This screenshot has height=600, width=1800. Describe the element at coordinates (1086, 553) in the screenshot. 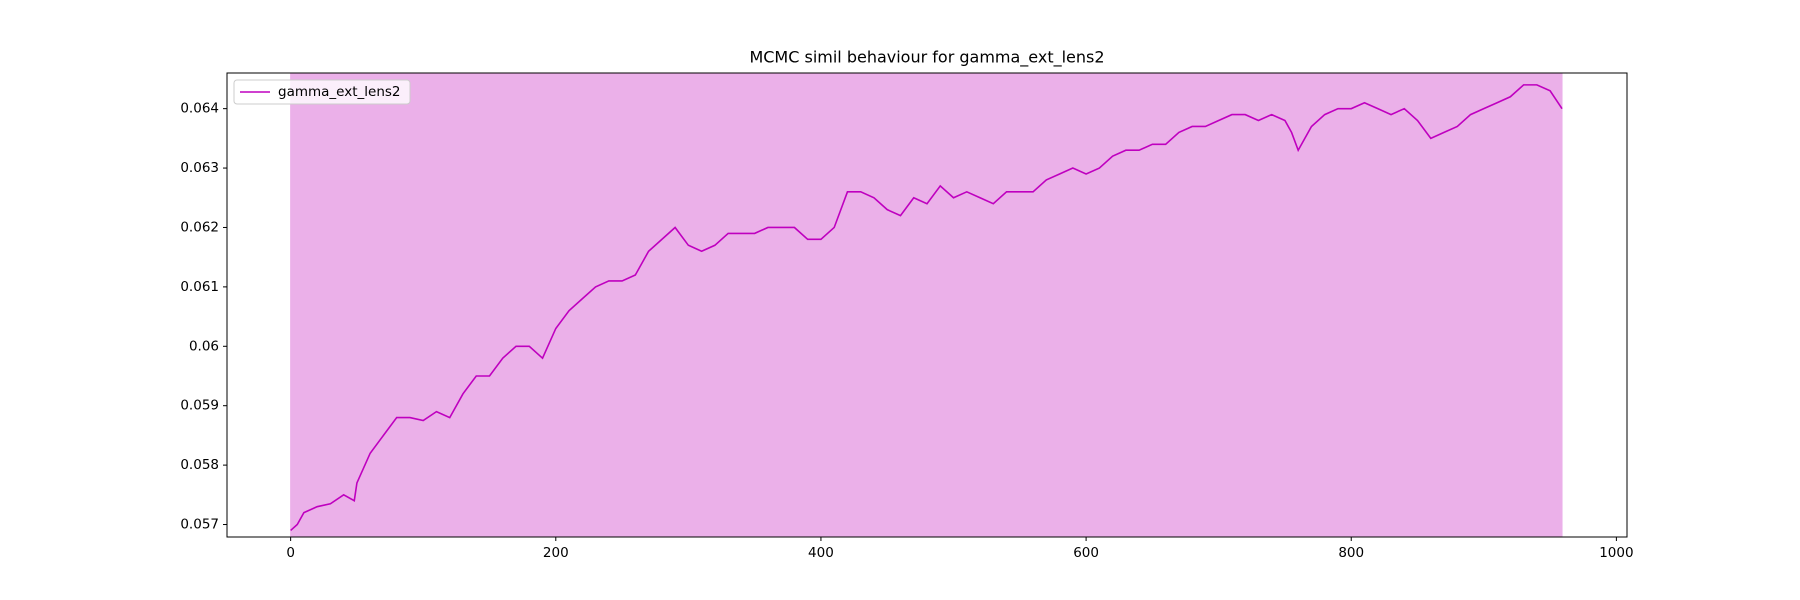

I see `x-tick-label: 600` at that location.